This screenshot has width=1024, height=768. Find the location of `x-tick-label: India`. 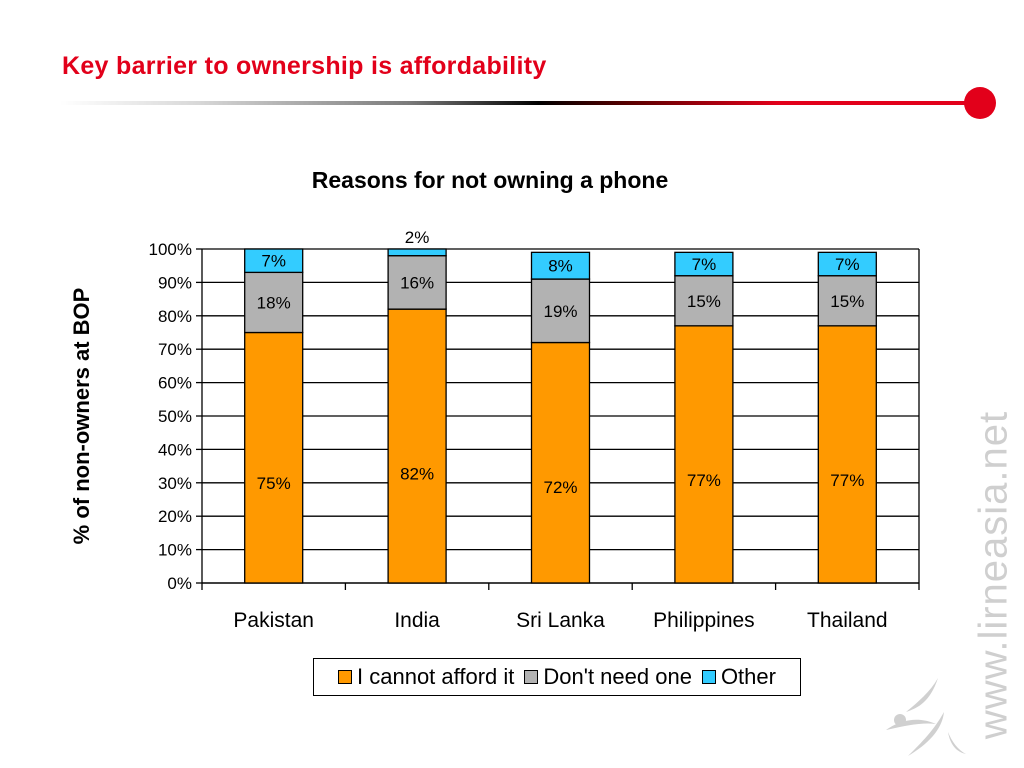

x-tick-label: India is located at coordinates (417, 620).